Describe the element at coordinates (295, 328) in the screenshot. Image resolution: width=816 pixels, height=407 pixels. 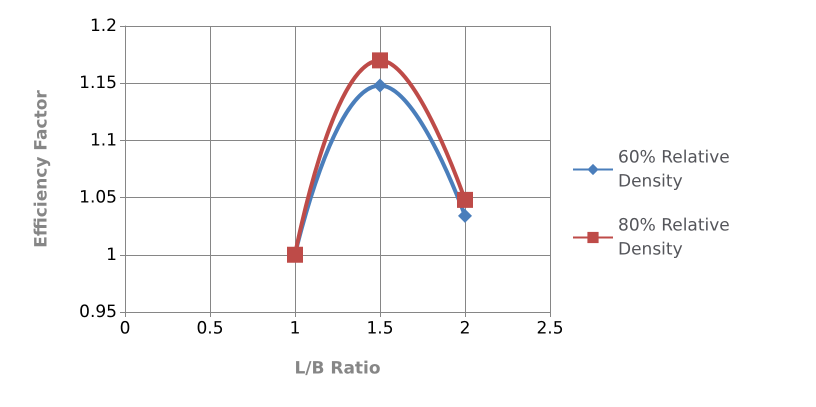
I see `x-tick-label: 1` at that location.